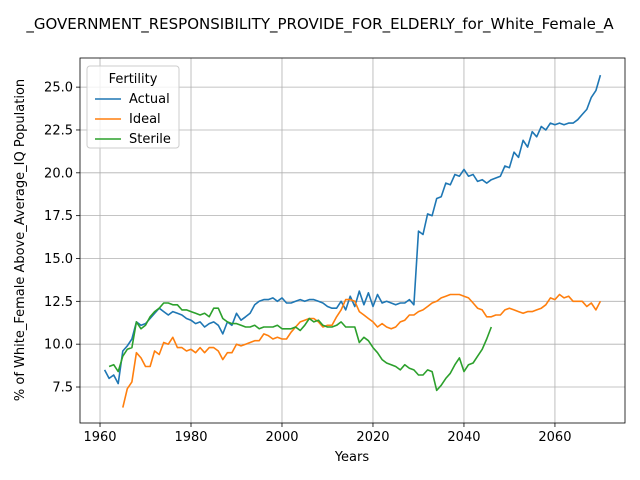  I want to click on series-line-sterile, so click(300, 347).